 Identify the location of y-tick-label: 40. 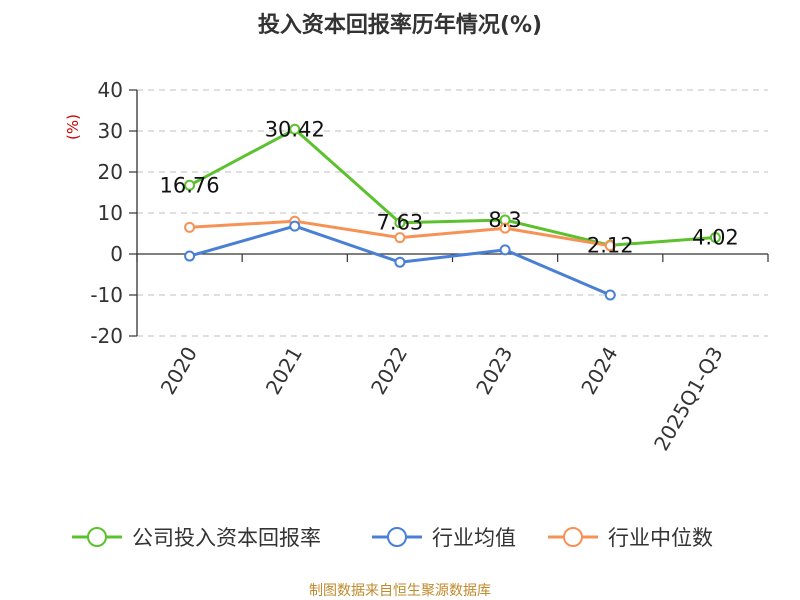
(110, 90).